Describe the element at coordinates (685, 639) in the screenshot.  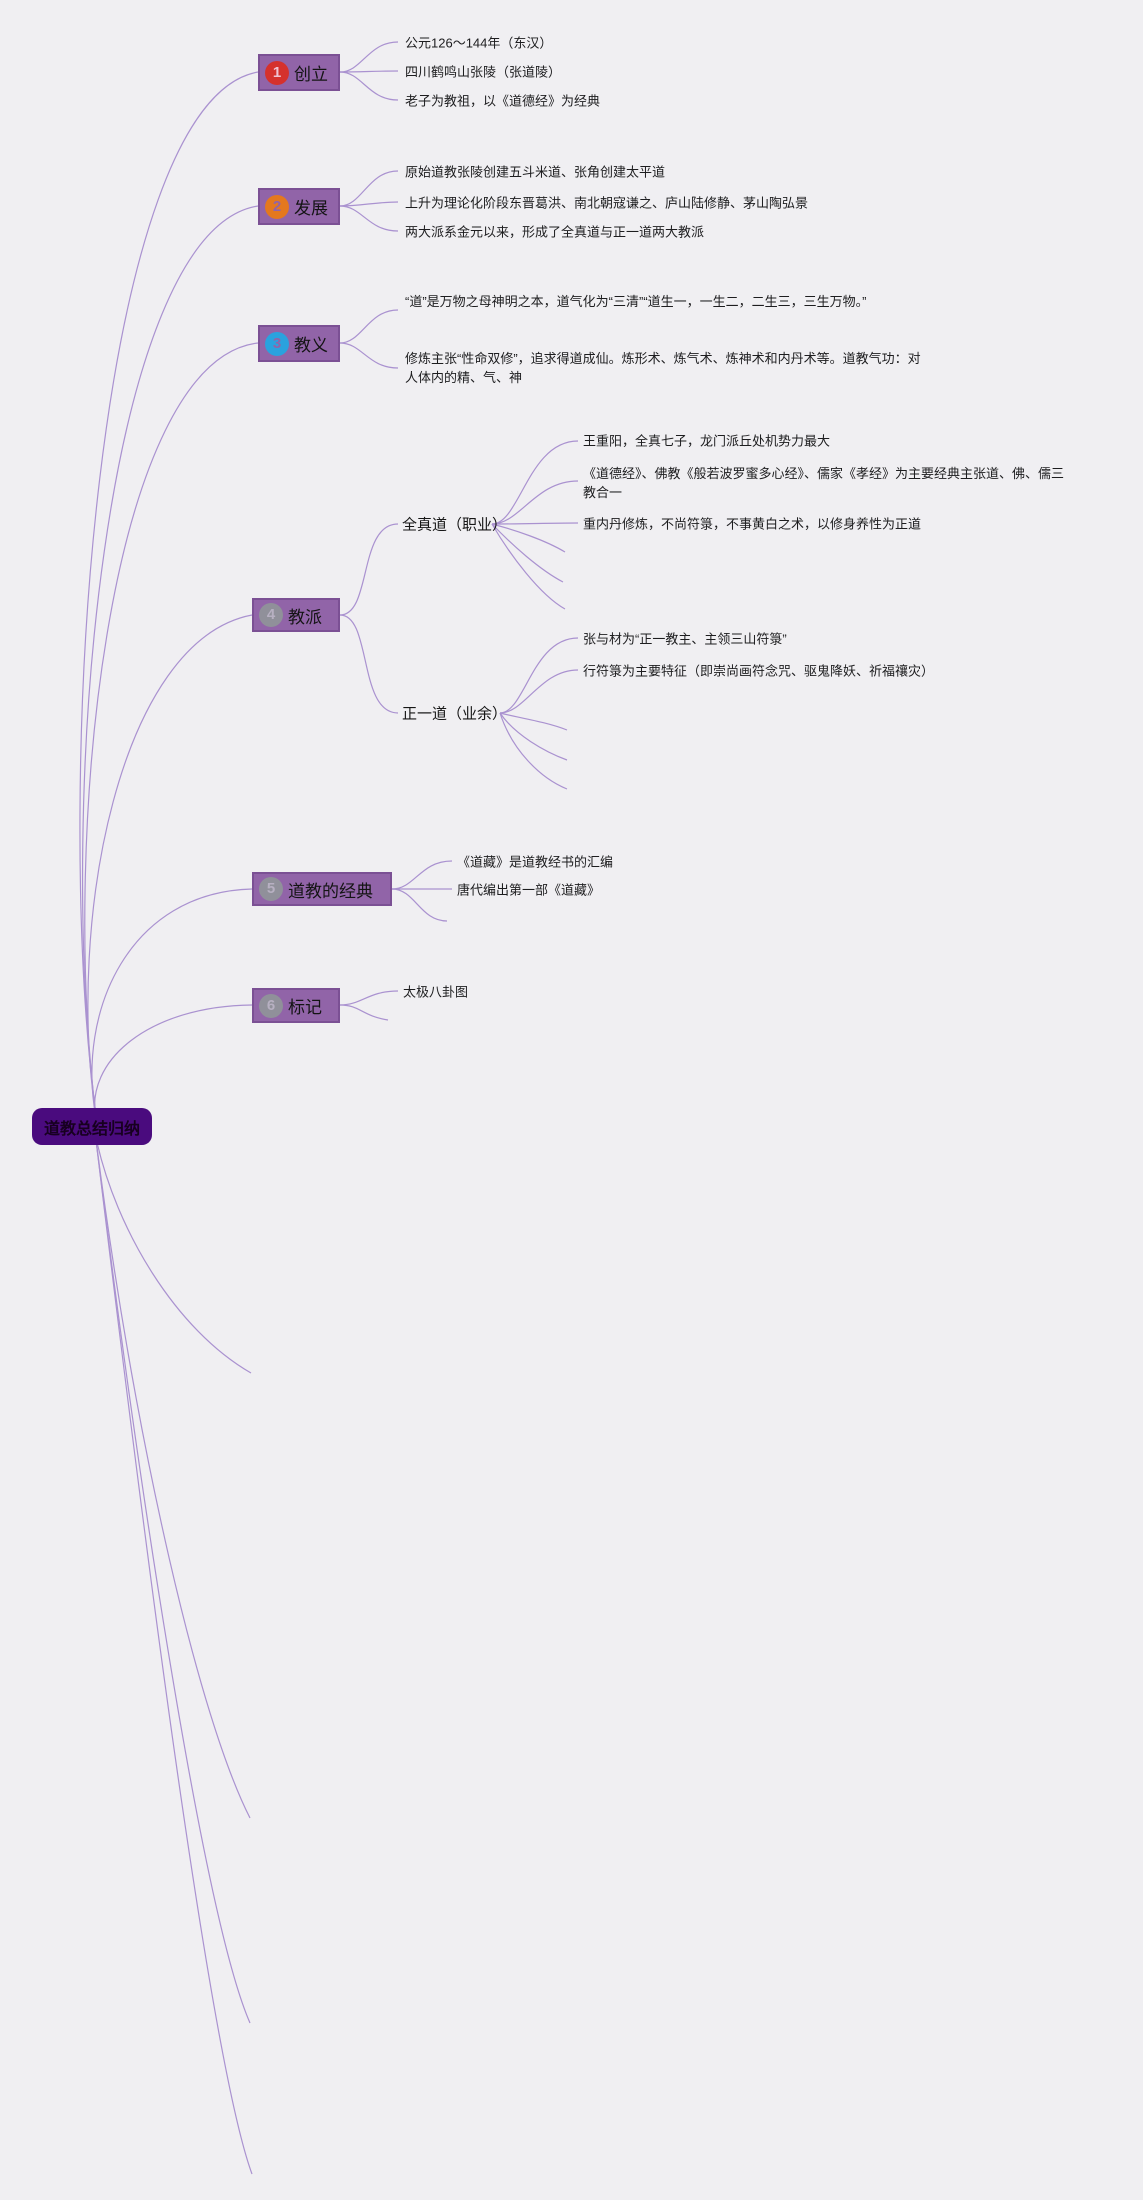
I see `leaf-text: 张与材为“正一教主、主领三山符箓”` at that location.